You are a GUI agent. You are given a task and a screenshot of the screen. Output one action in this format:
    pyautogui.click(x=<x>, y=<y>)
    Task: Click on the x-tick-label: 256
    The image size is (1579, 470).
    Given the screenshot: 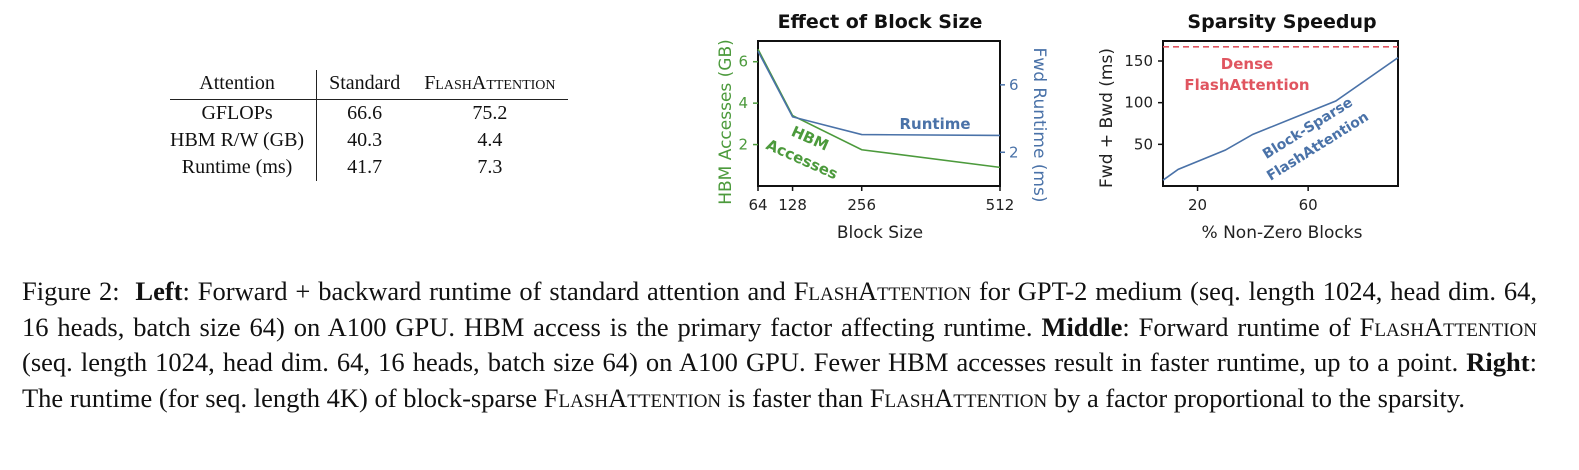 What is the action you would take?
    pyautogui.click(x=861, y=205)
    